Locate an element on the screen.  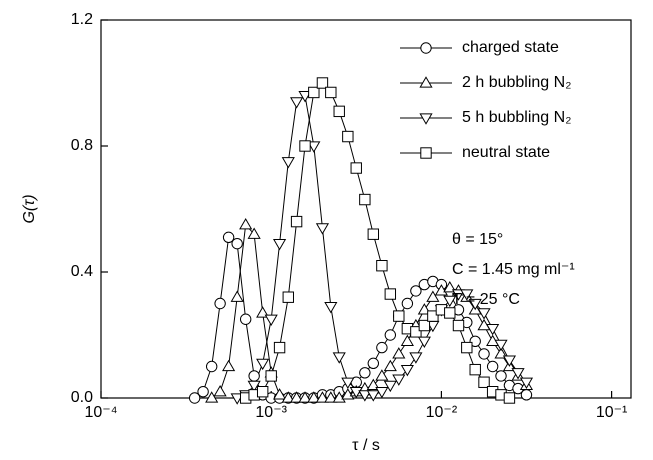
x-tick-label: 10⁻³ is located at coordinates (271, 412).